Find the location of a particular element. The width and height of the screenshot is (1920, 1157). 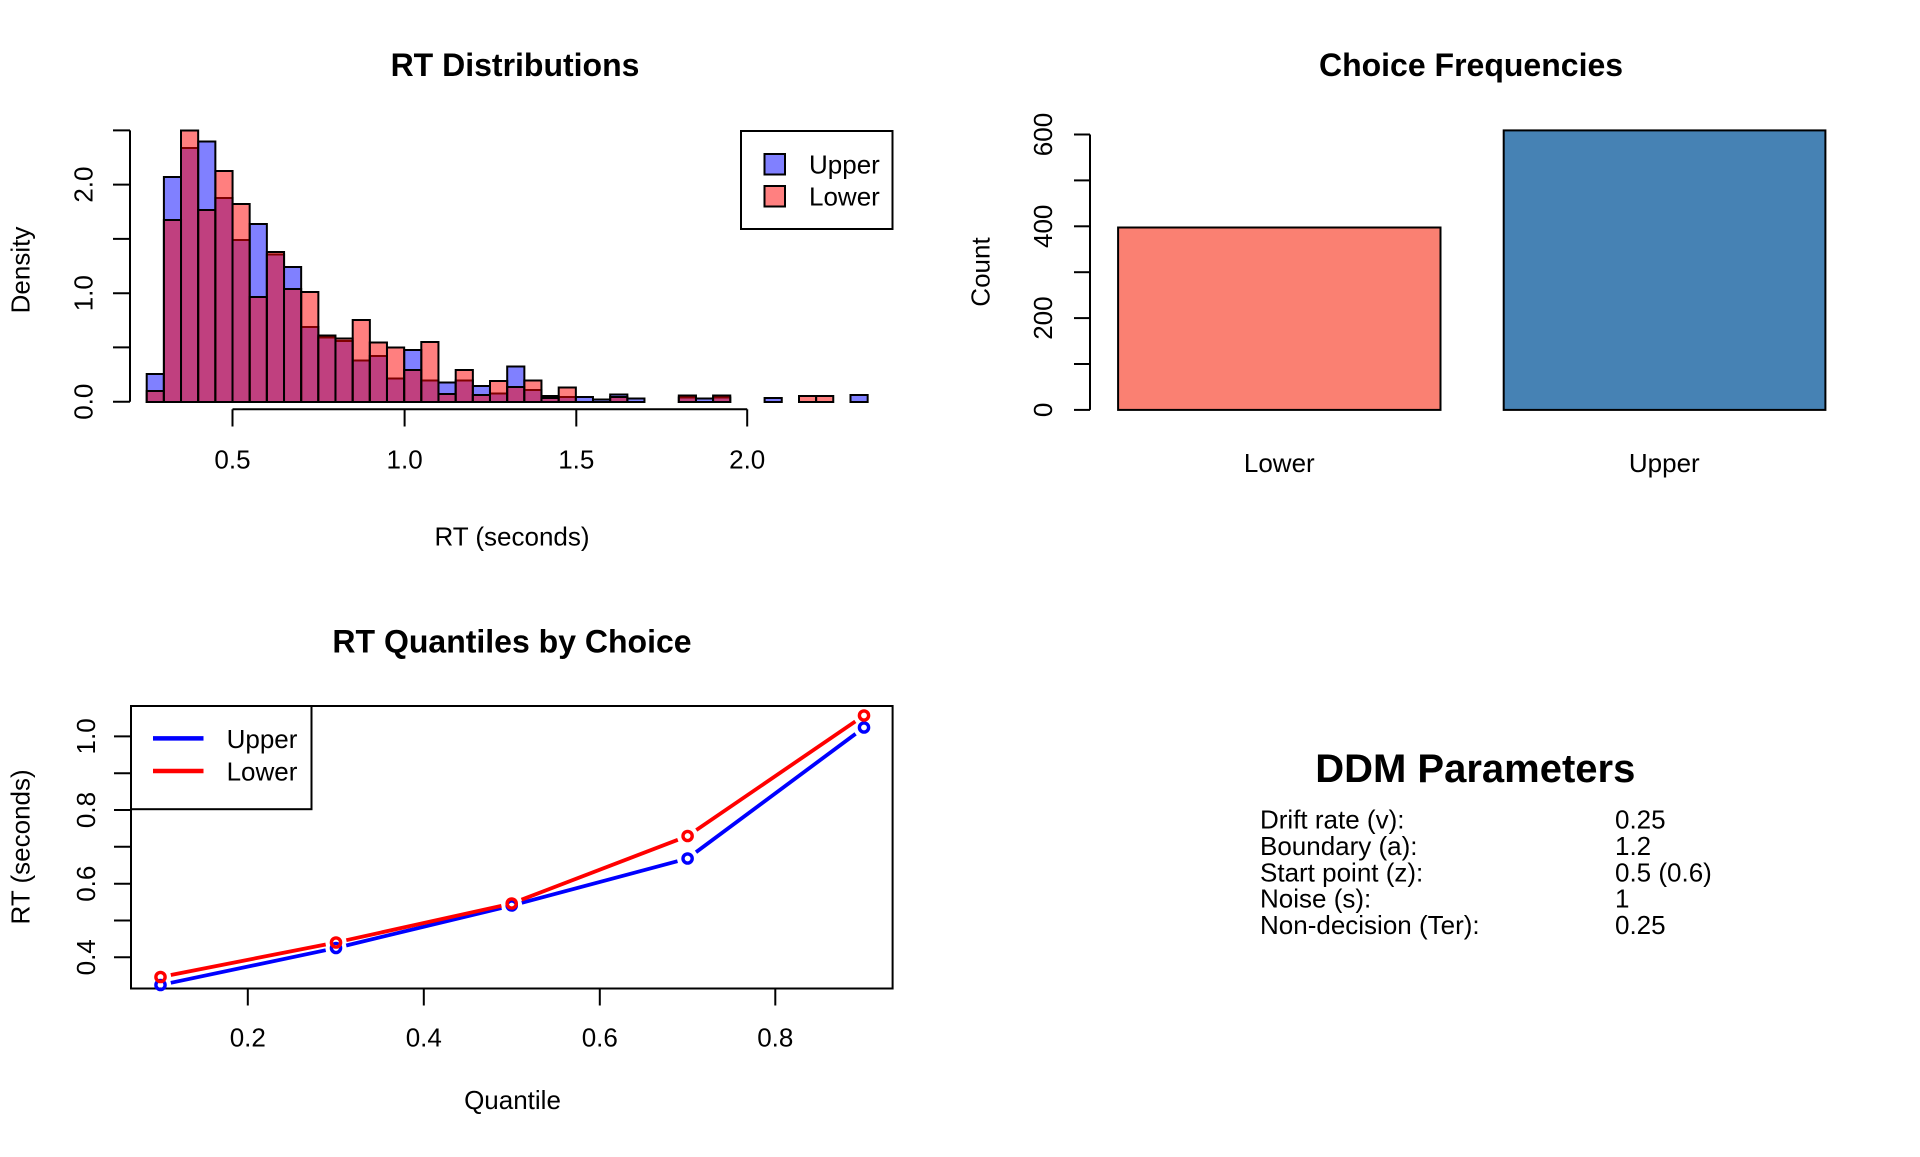

svg-text: RT Quantiles by Choice is located at coordinates (511, 642).